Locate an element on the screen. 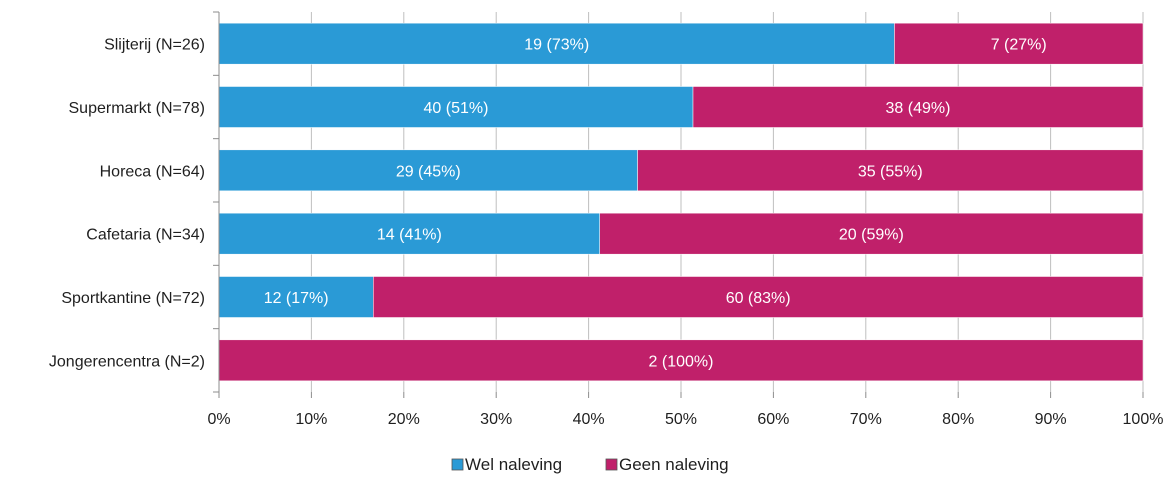 Image resolution: width=1172 pixels, height=491 pixels. legend-label: Wel naleving is located at coordinates (513, 464).